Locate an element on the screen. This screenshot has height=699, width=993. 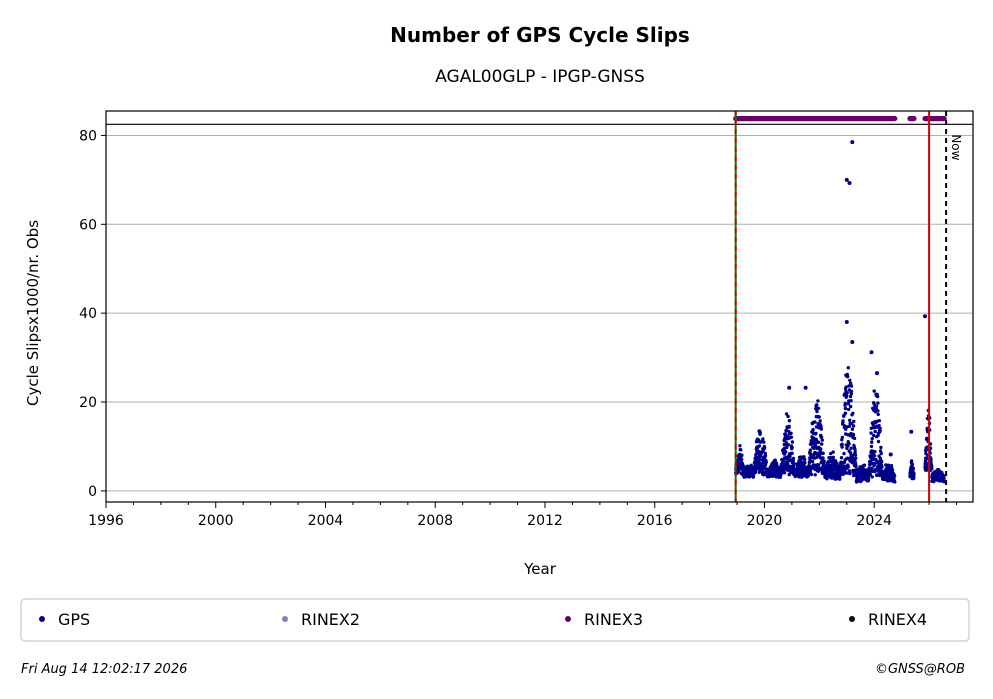
footer-copyright: ©GNSS@ROB is located at coordinates (920, 669).